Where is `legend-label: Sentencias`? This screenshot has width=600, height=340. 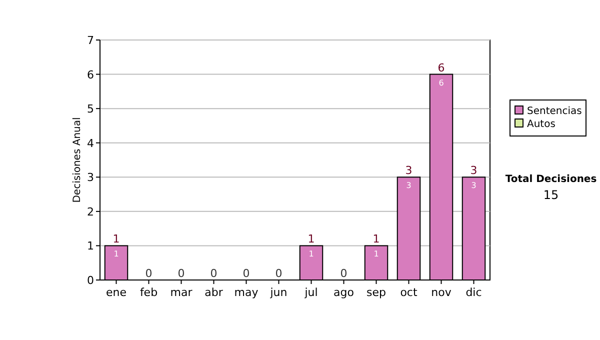 legend-label: Sentencias is located at coordinates (554, 111).